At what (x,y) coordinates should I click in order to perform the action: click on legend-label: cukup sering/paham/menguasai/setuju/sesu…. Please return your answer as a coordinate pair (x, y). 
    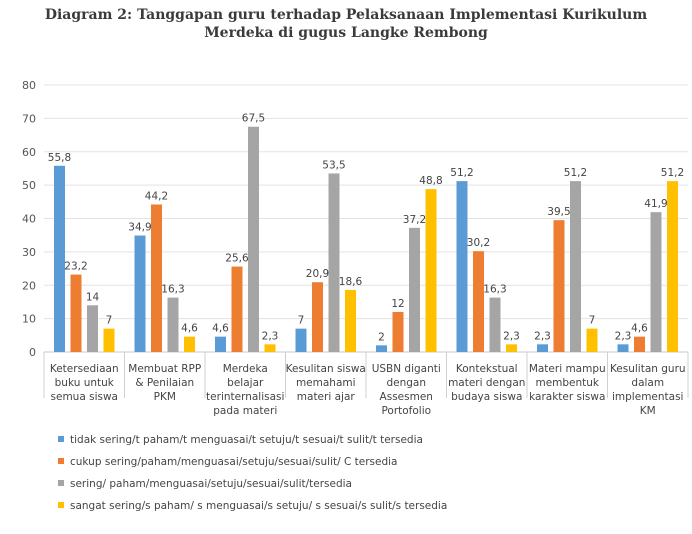
    Looking at the image, I should click on (234, 462).